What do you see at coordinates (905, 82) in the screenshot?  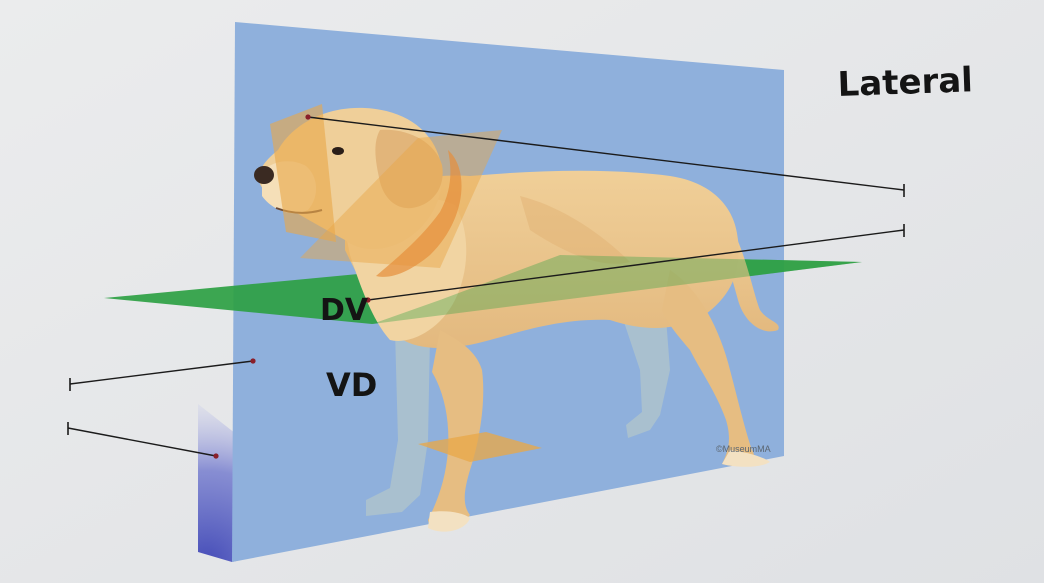 I see `lateral-label: Lateral` at bounding box center [905, 82].